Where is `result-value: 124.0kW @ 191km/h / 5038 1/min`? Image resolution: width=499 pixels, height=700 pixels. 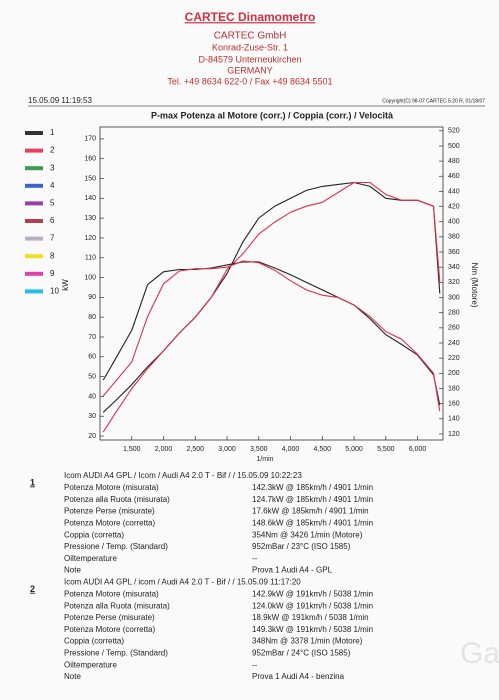
result-value: 124.0kW @ 191km/h / 5038 1/min is located at coordinates (312, 605).